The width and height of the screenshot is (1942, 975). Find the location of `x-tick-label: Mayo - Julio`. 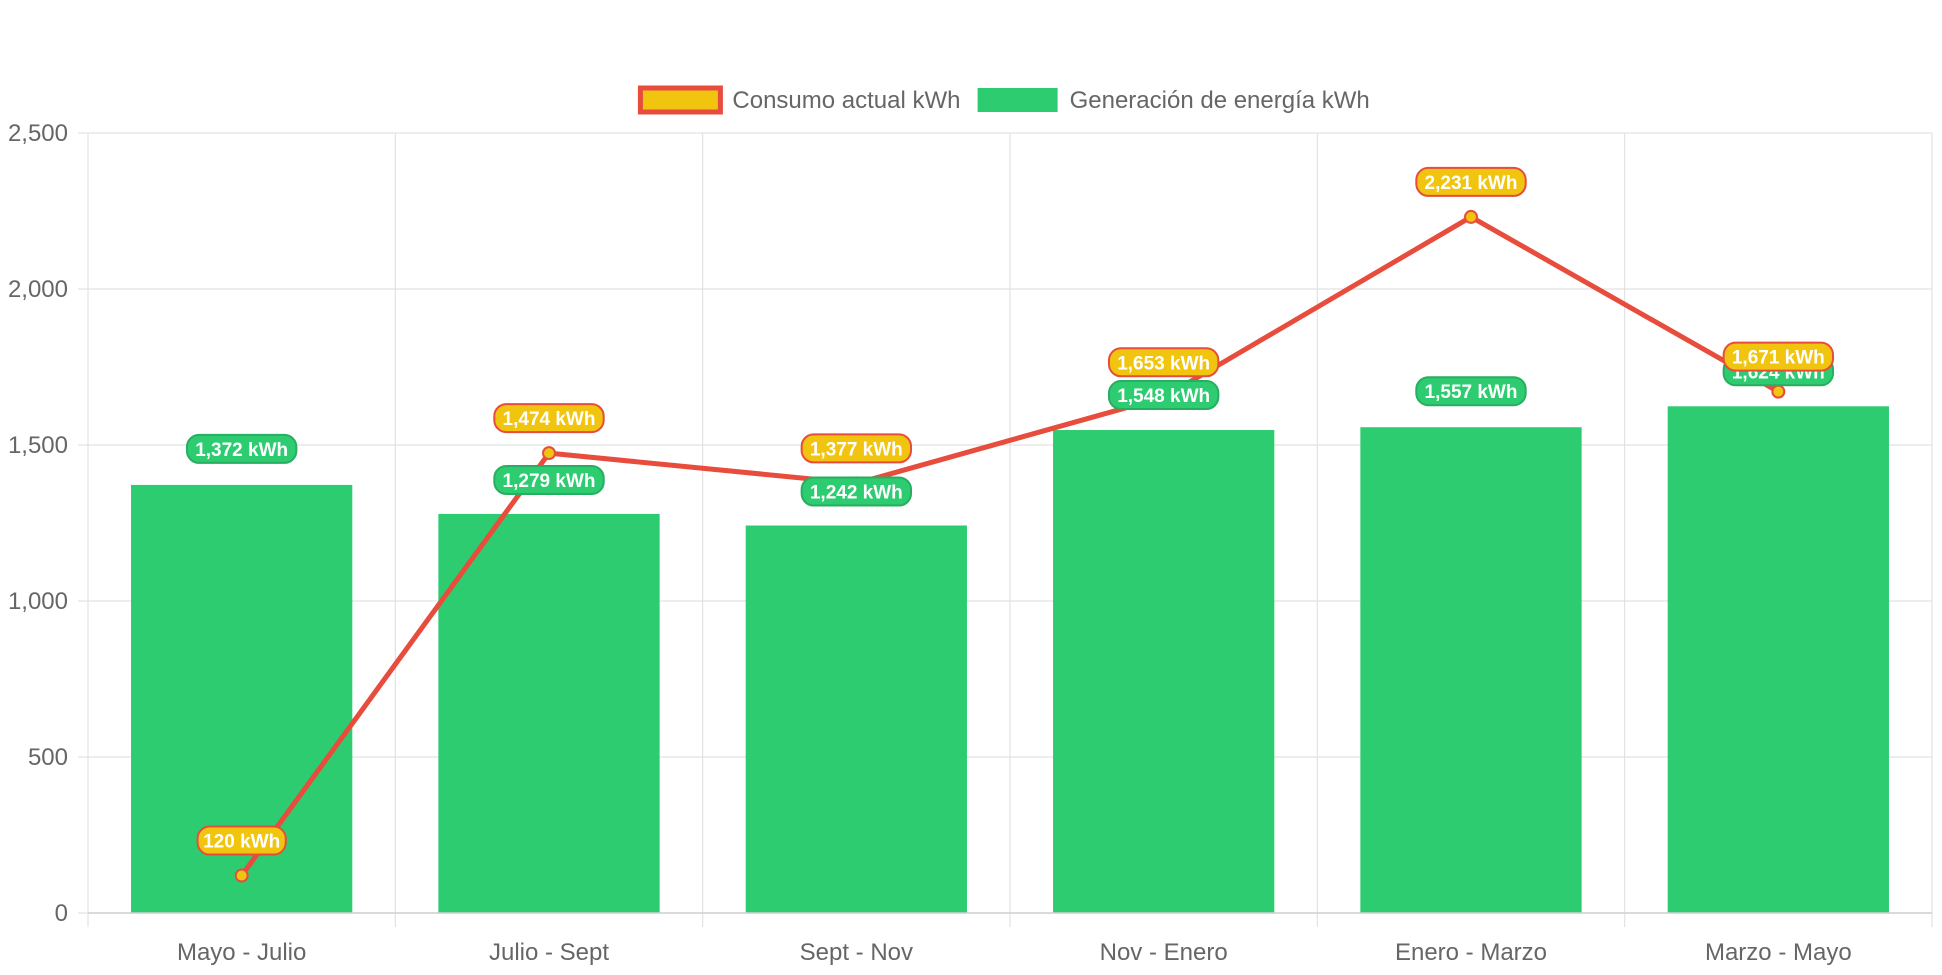

x-tick-label: Mayo - Julio is located at coordinates (241, 952).